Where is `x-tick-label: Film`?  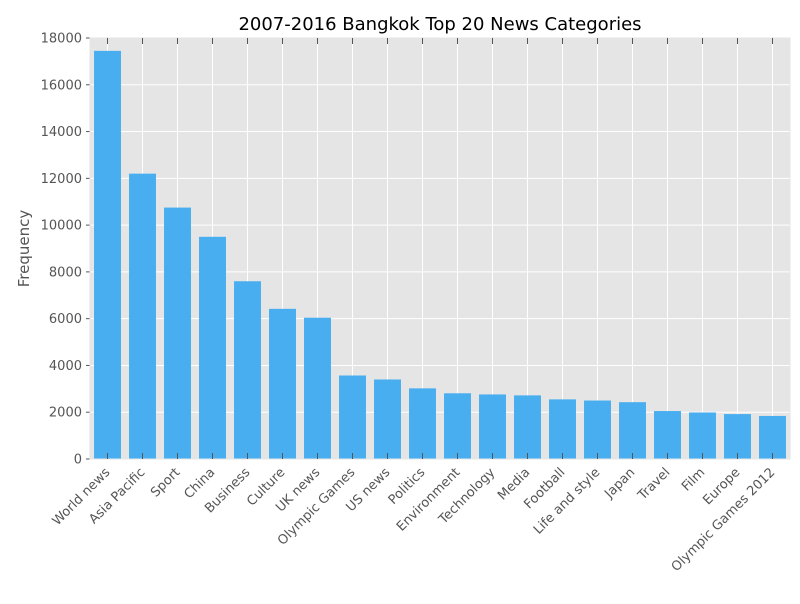
x-tick-label: Film is located at coordinates (693, 479).